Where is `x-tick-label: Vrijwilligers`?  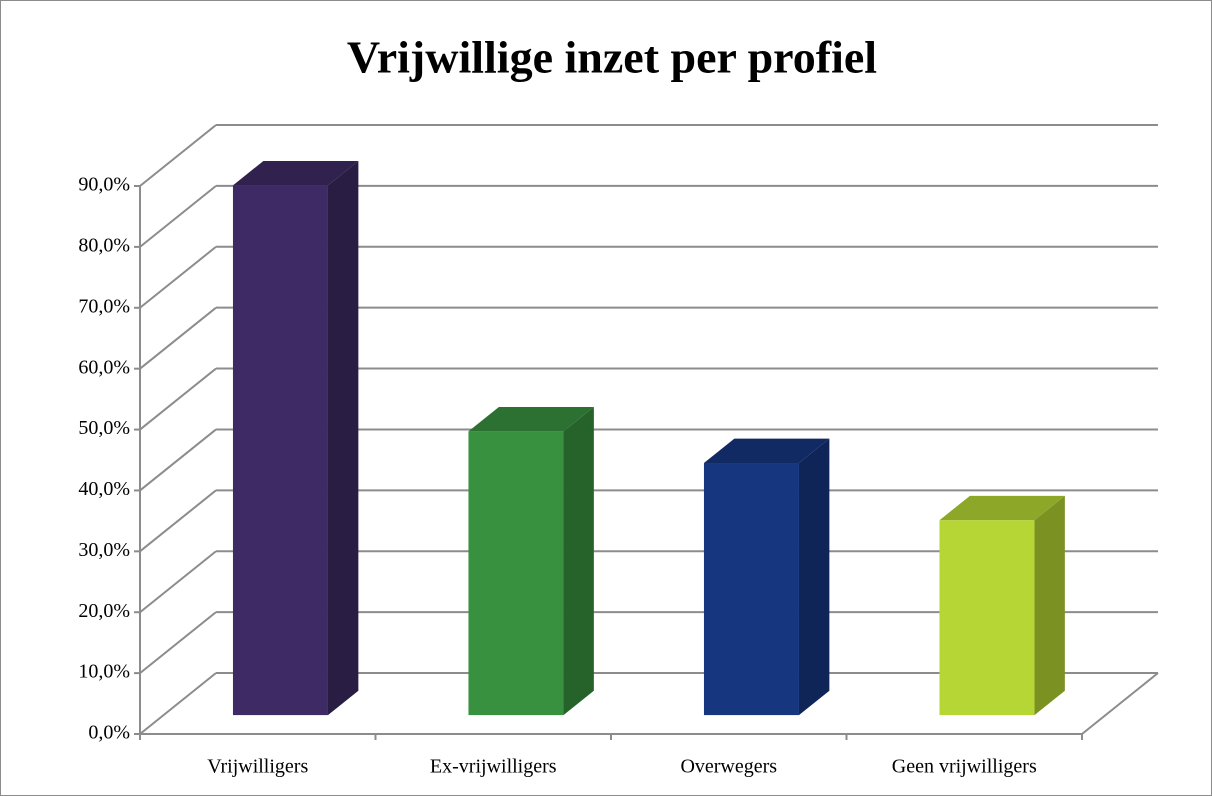 x-tick-label: Vrijwilligers is located at coordinates (257, 767).